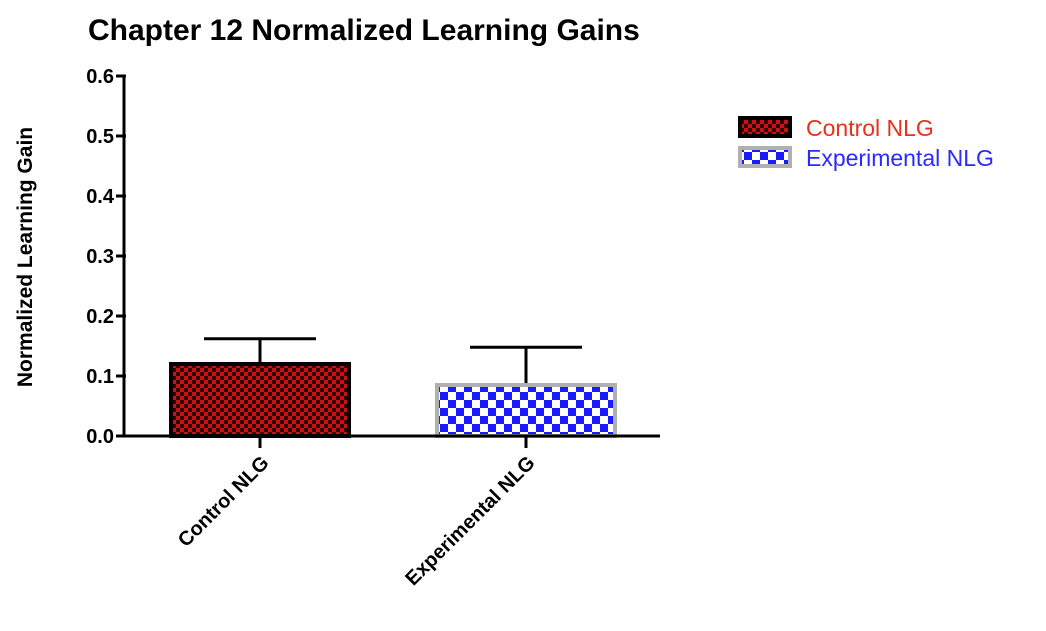 This screenshot has width=1046, height=631. Describe the element at coordinates (470, 521) in the screenshot. I see `x-tick-label: Experimental NLG` at that location.